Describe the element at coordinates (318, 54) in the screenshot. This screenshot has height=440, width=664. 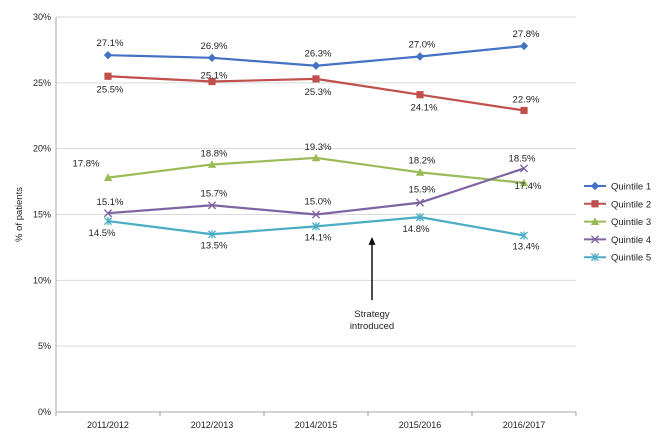
I see `data-label: 26.3%` at that location.